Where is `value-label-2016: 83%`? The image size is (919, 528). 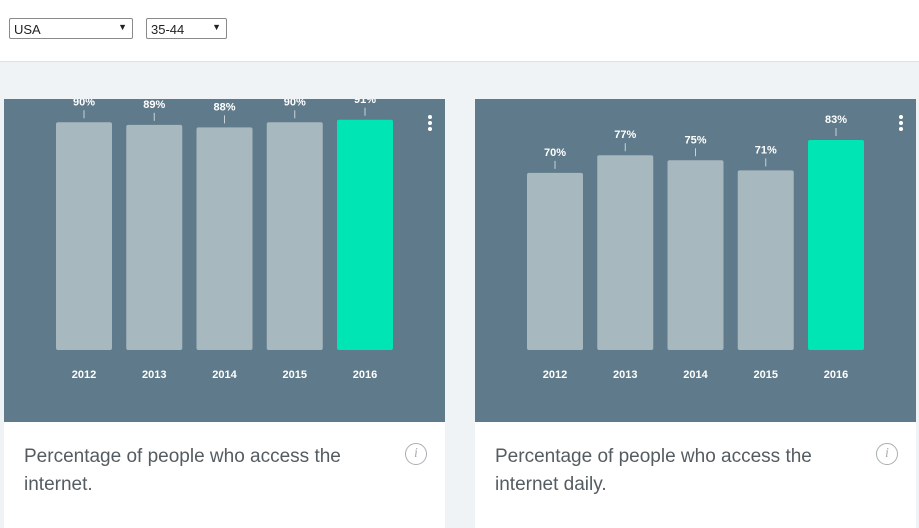
value-label-2016: 83% is located at coordinates (836, 120).